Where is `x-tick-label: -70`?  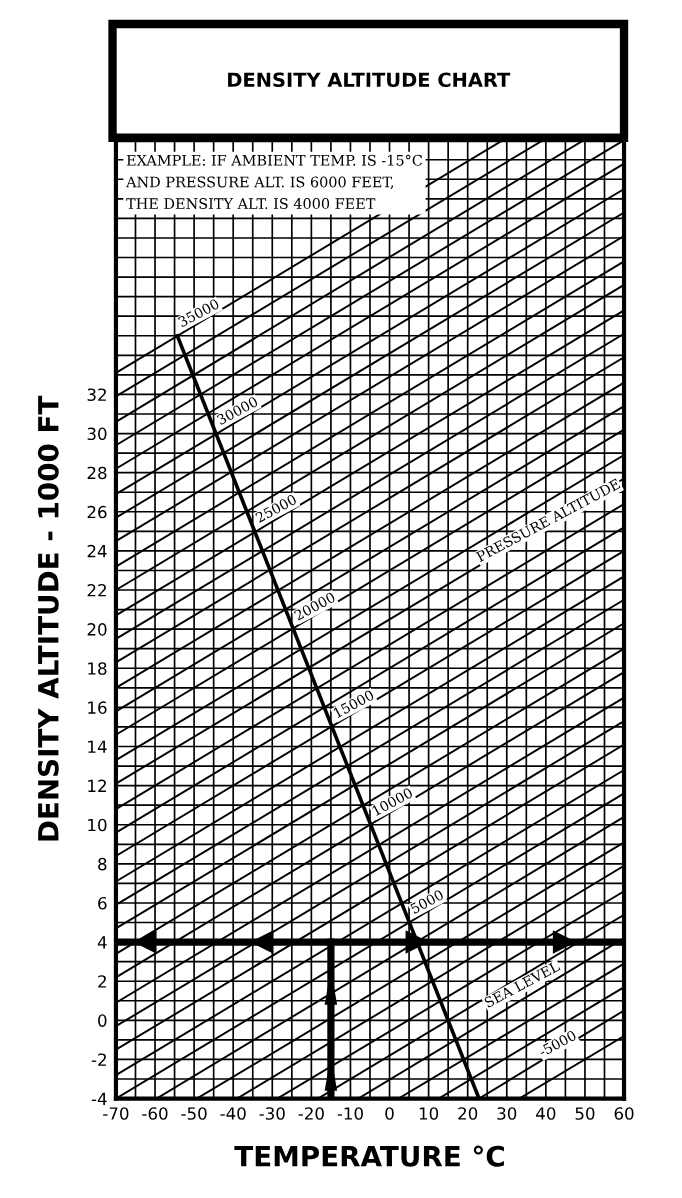 x-tick-label: -70 is located at coordinates (116, 1113).